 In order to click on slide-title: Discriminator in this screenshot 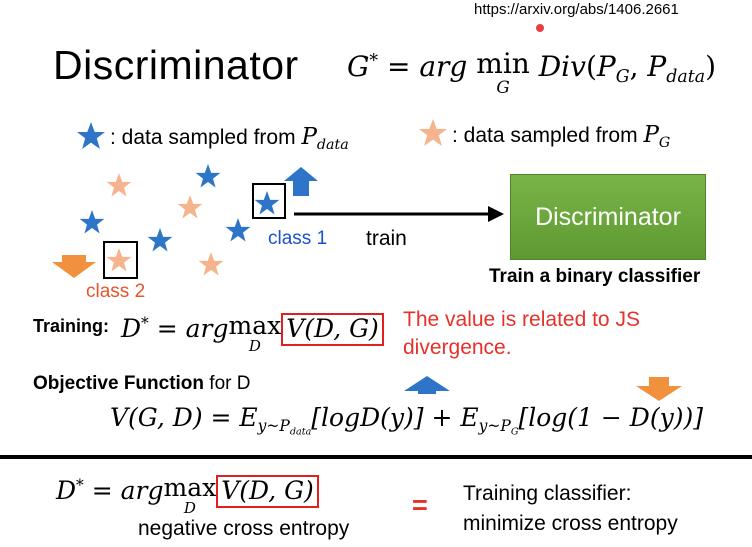, I will do `click(176, 65)`.